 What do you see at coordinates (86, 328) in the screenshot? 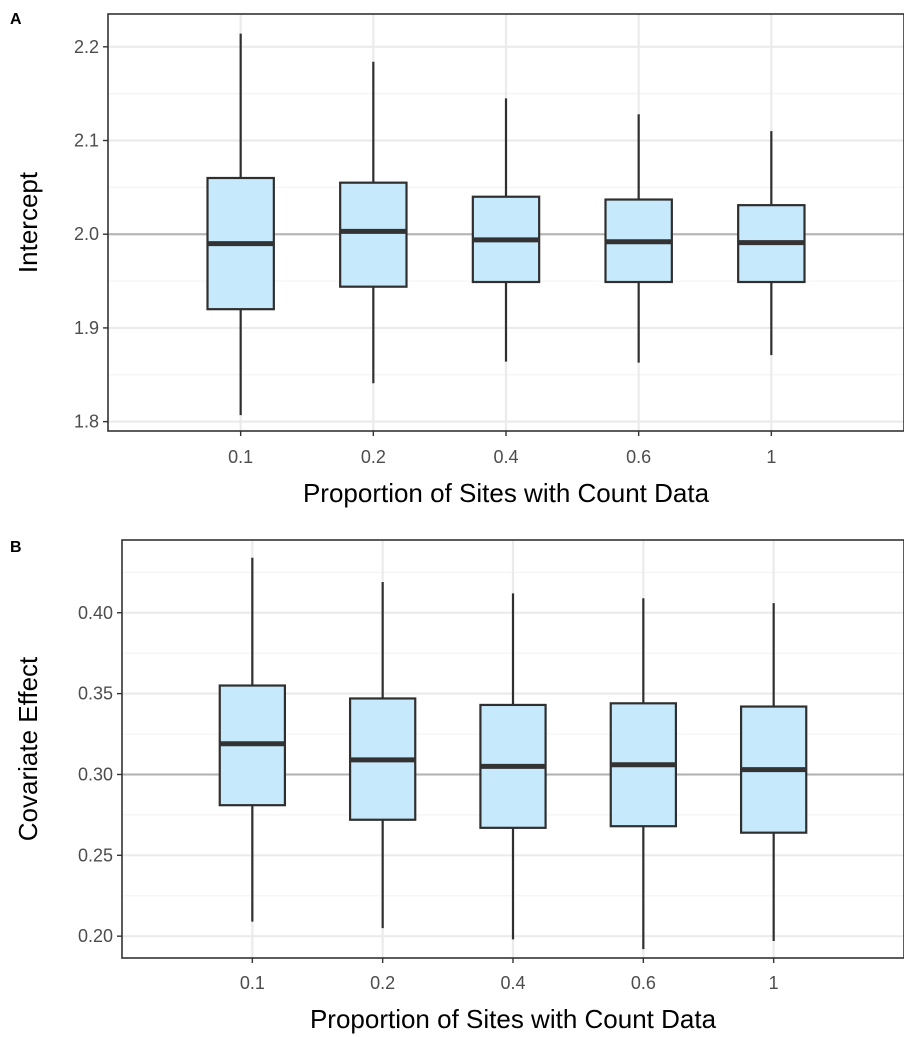
I see `y-tick-label: 1.9` at bounding box center [86, 328].